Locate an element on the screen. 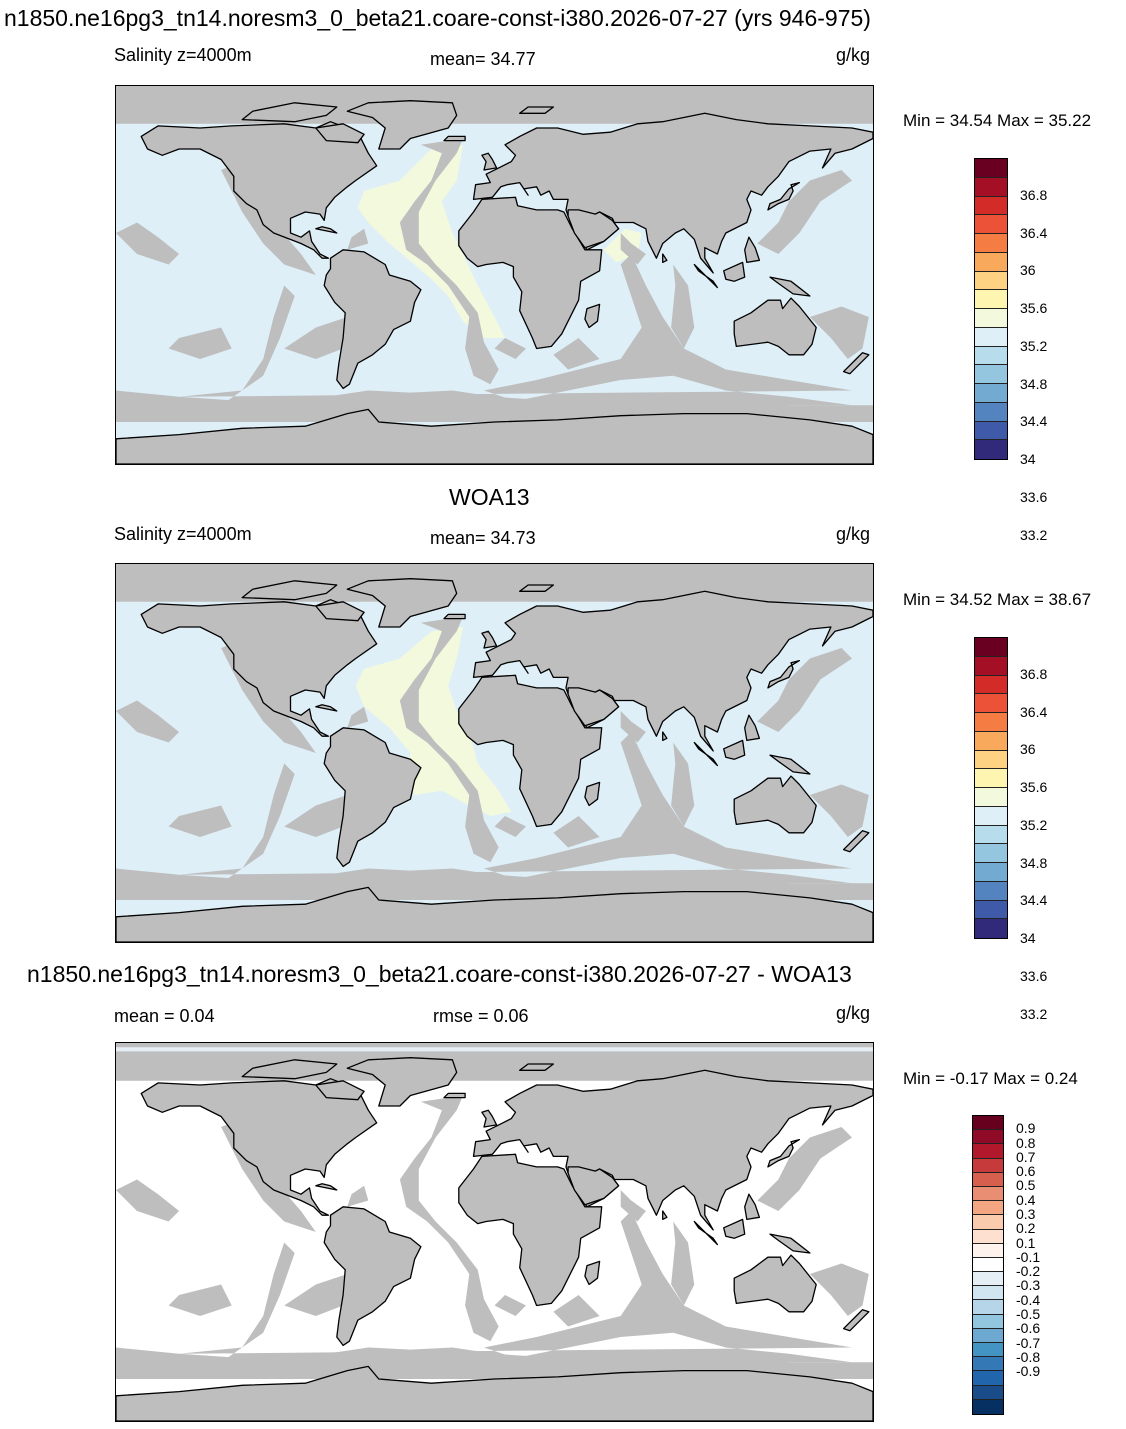 The height and width of the screenshot is (1429, 1126). landmass-arabiaCap is located at coordinates (593, 229).